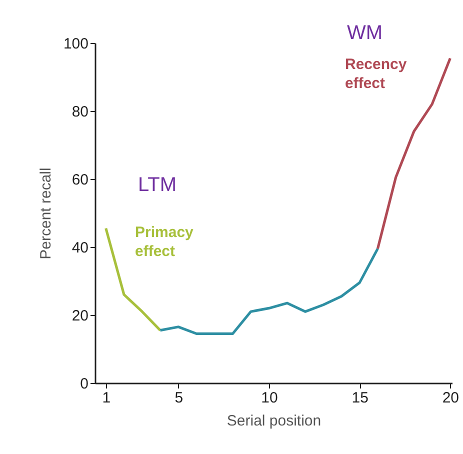 This screenshot has height=454, width=463. Describe the element at coordinates (274, 421) in the screenshot. I see `x-axis-title: Serial position` at that location.